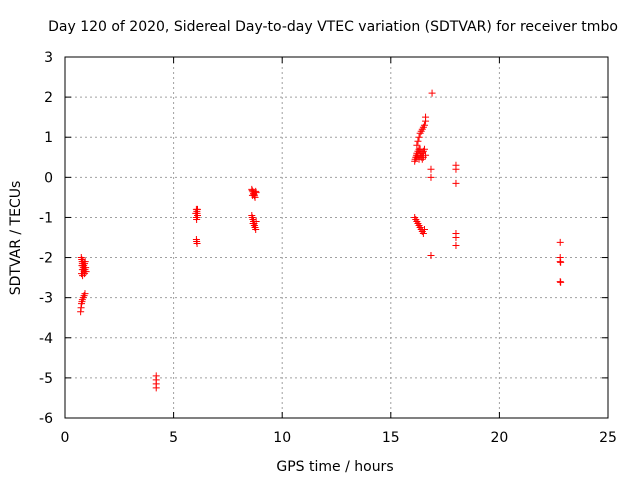 This screenshot has height=480, width=640. I want to click on x-tick-label: 10, so click(282, 438).